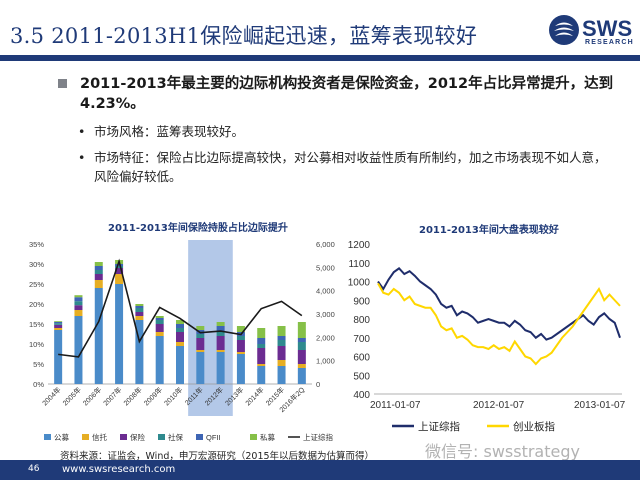 The image size is (640, 480). Describe the element at coordinates (607, 28) in the screenshot. I see `logo-text: SWS` at that location.